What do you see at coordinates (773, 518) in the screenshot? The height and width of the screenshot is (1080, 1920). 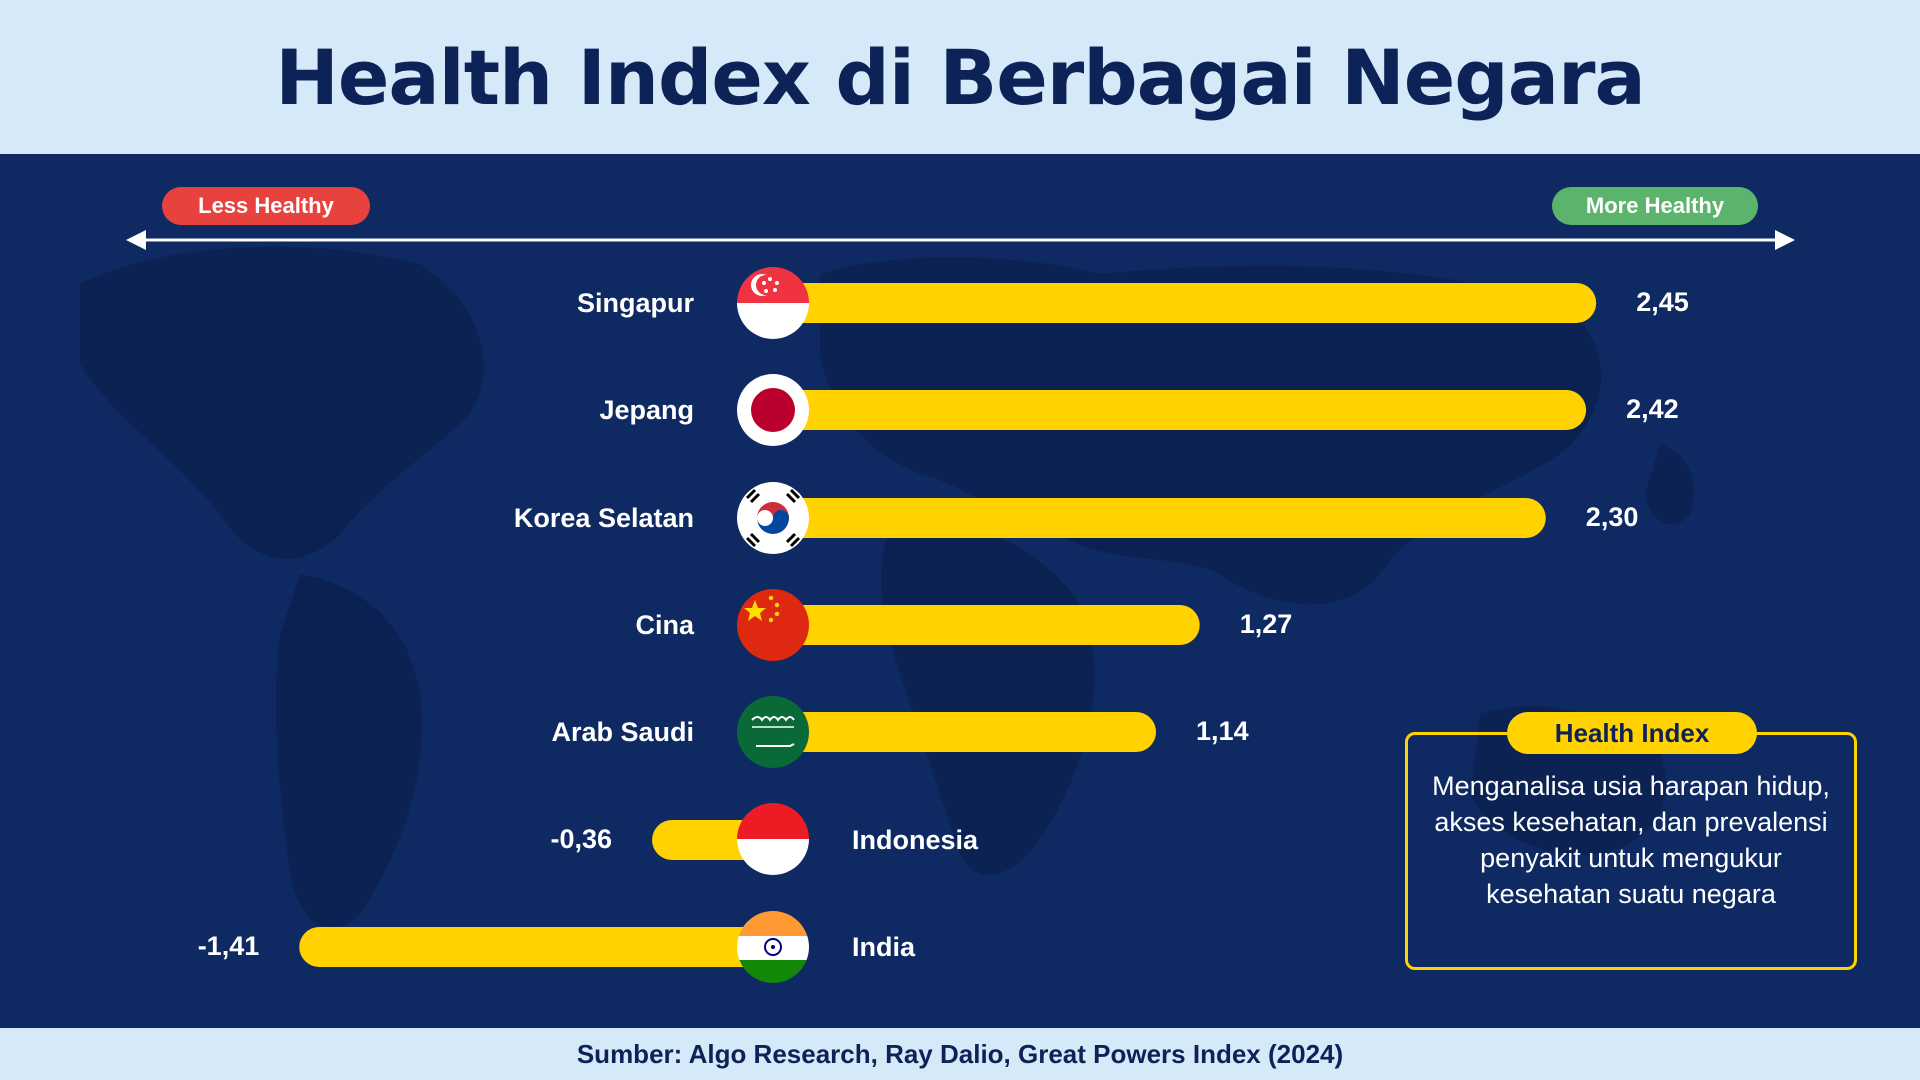 I see `south-korea-flag` at bounding box center [773, 518].